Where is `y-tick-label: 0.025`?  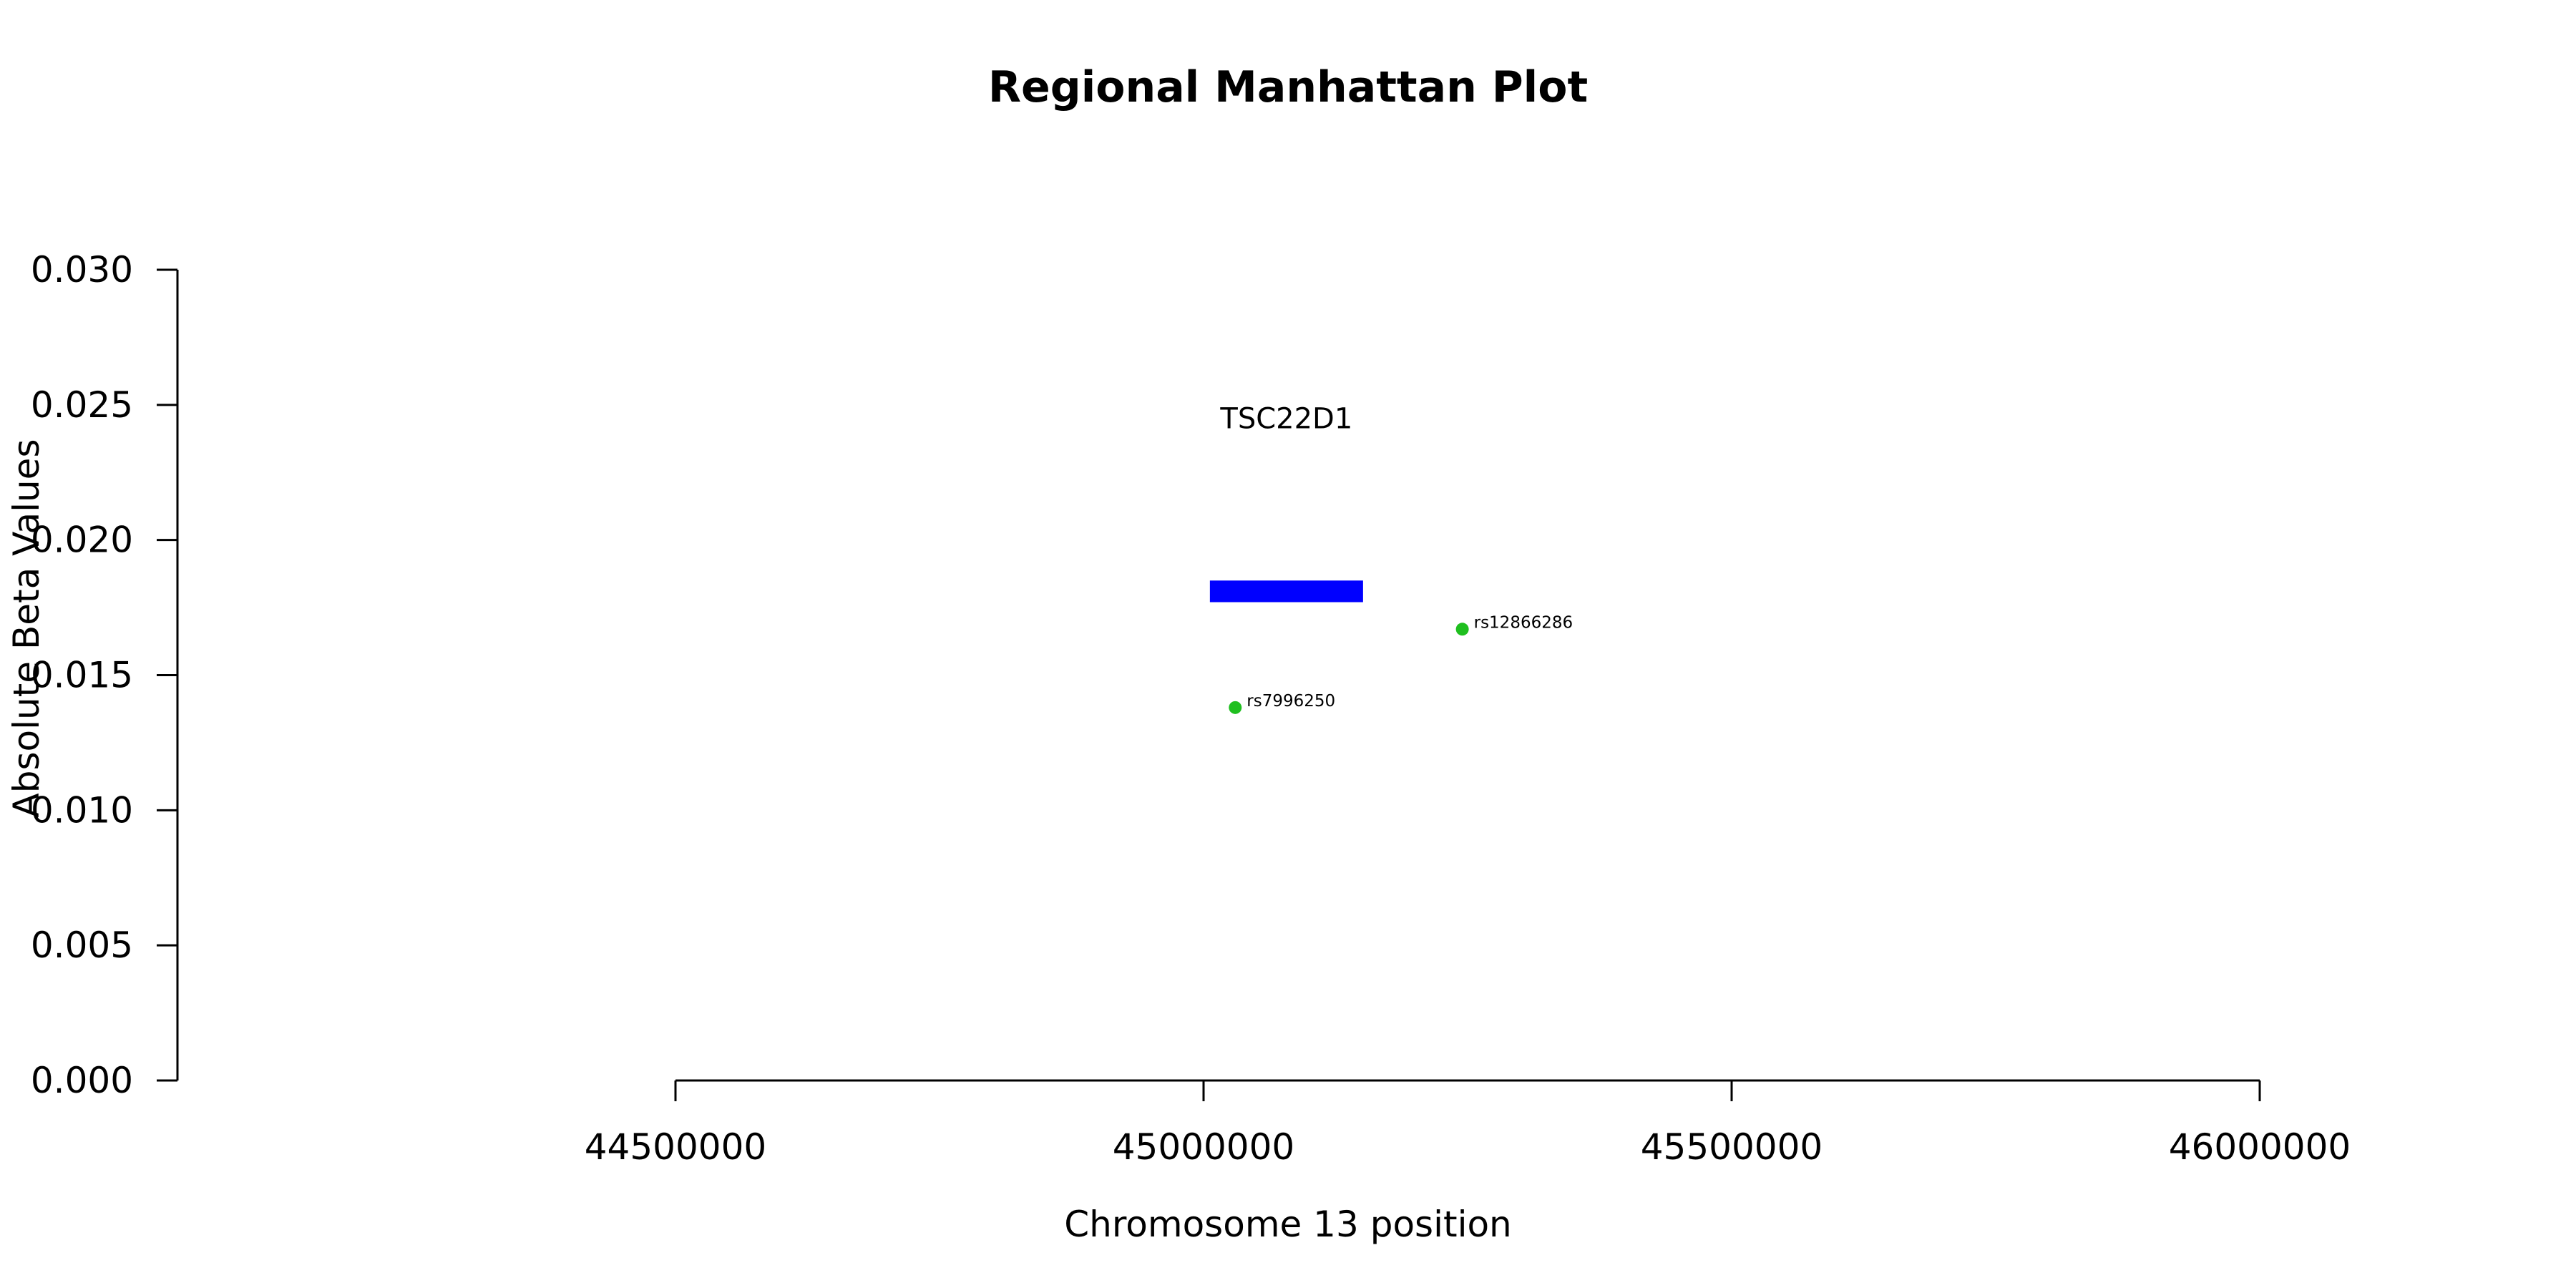
y-tick-label: 0.025 is located at coordinates (82, 405).